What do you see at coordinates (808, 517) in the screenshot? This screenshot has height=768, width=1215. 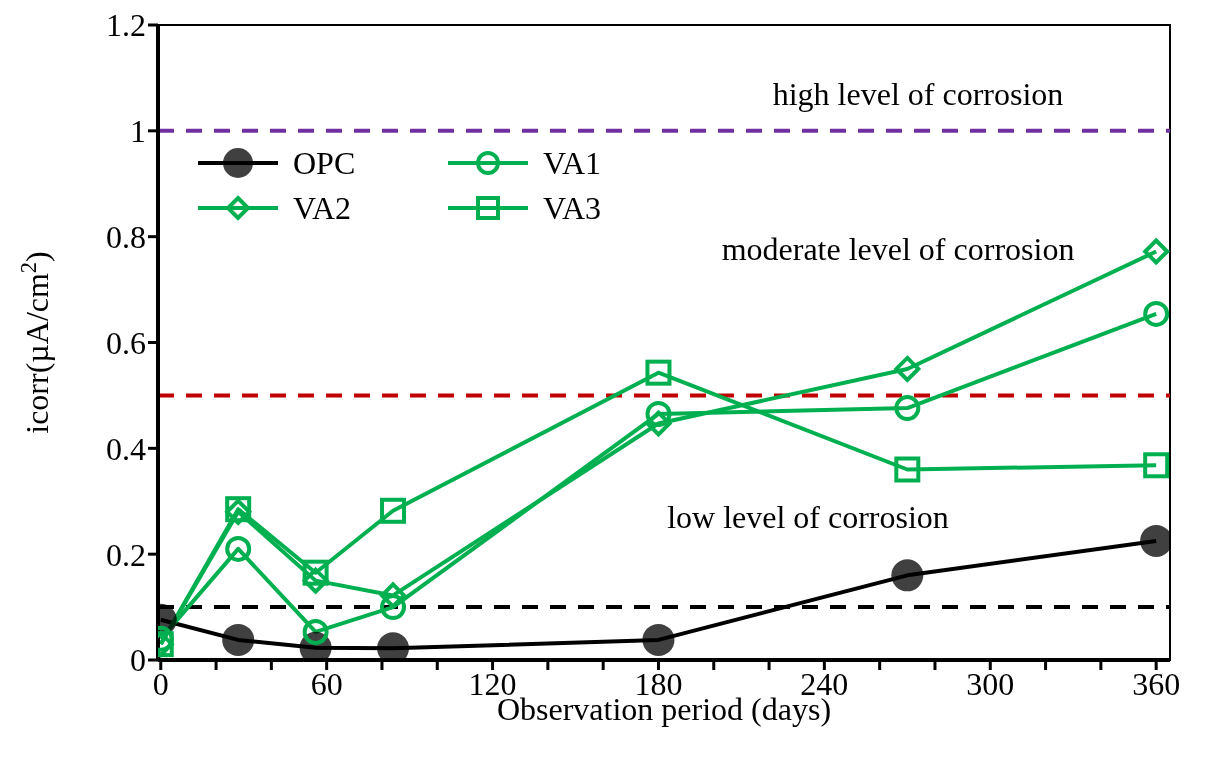 I see `annotation: low level of corrosion` at bounding box center [808, 517].